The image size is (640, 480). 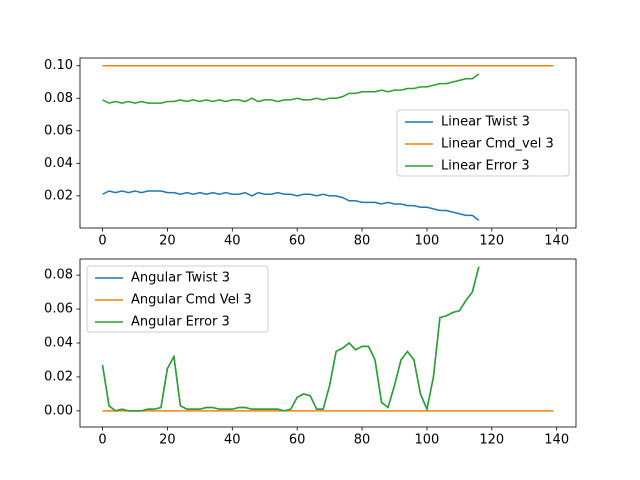 I want to click on y-tick-label: 0.10, so click(x=58, y=65).